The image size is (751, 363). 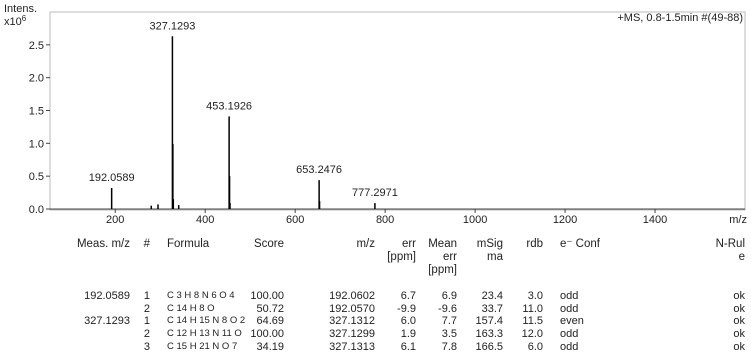 What do you see at coordinates (36, 177) in the screenshot?
I see `y-tick-label: 0.5` at bounding box center [36, 177].